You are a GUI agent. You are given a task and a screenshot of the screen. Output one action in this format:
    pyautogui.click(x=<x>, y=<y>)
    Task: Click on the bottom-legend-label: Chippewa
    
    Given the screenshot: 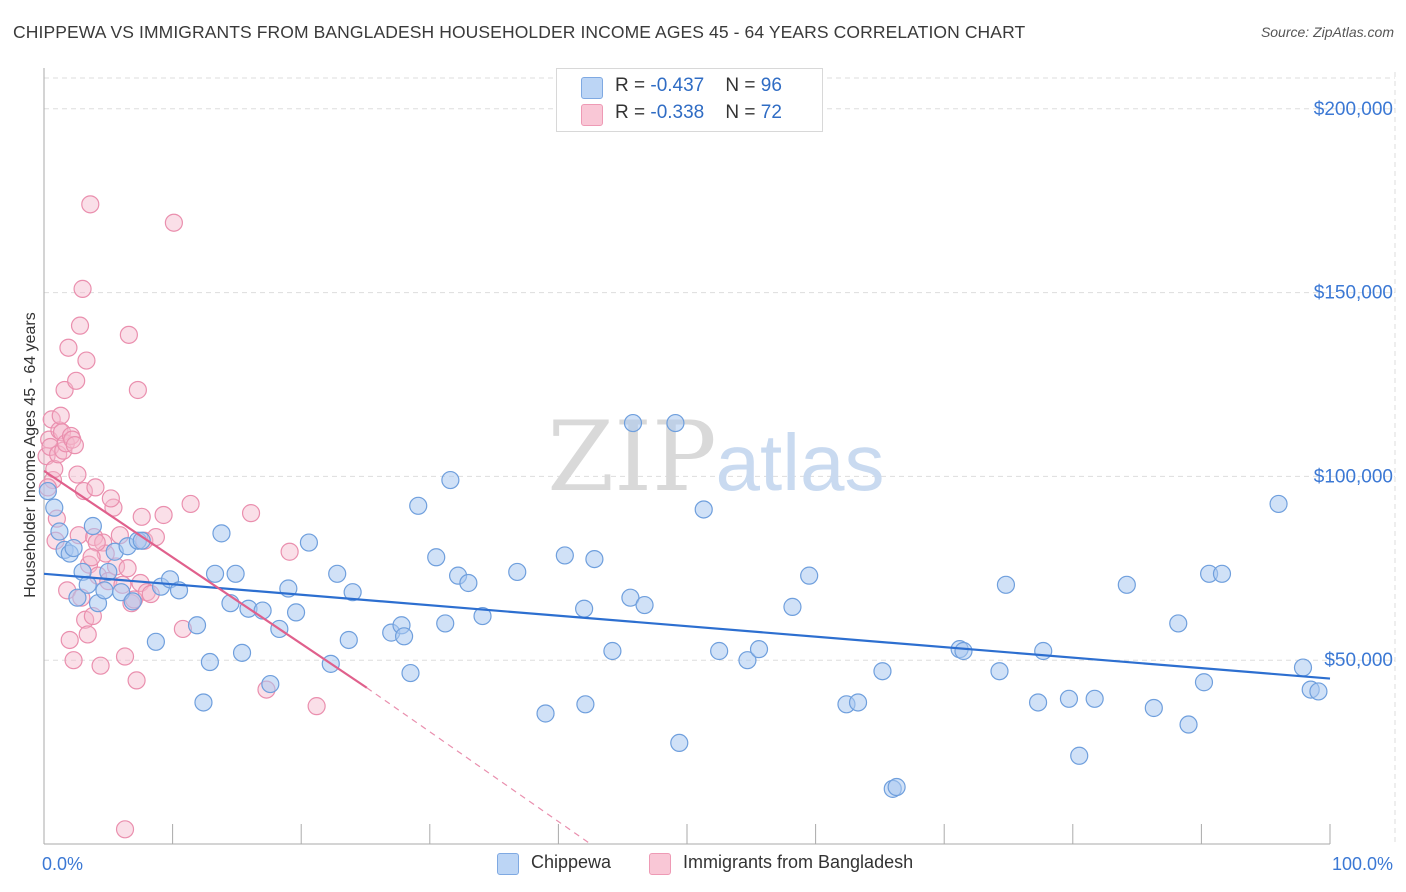 What is the action you would take?
    pyautogui.click(x=571, y=862)
    